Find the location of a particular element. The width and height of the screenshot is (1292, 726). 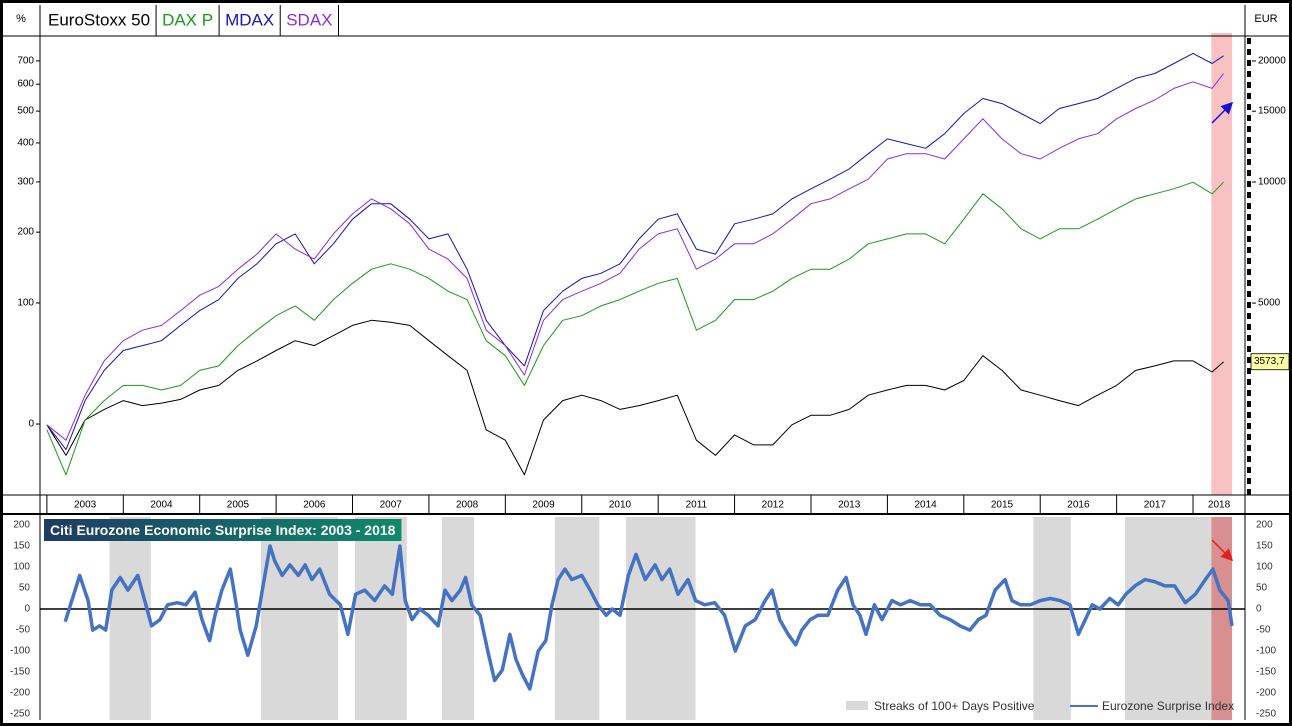

y-tick-label: -200 is located at coordinates (20, 693).